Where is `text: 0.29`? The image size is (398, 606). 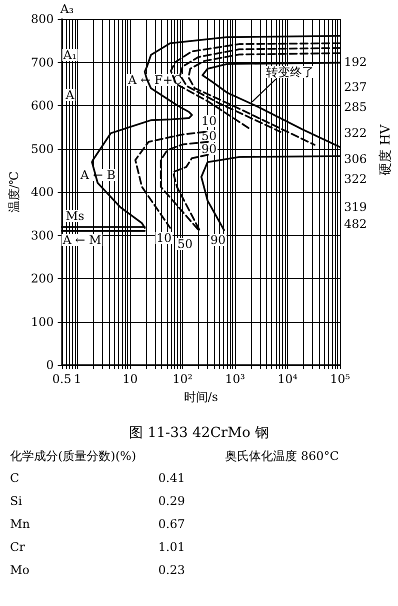
text: 0.29 is located at coordinates (171, 501).